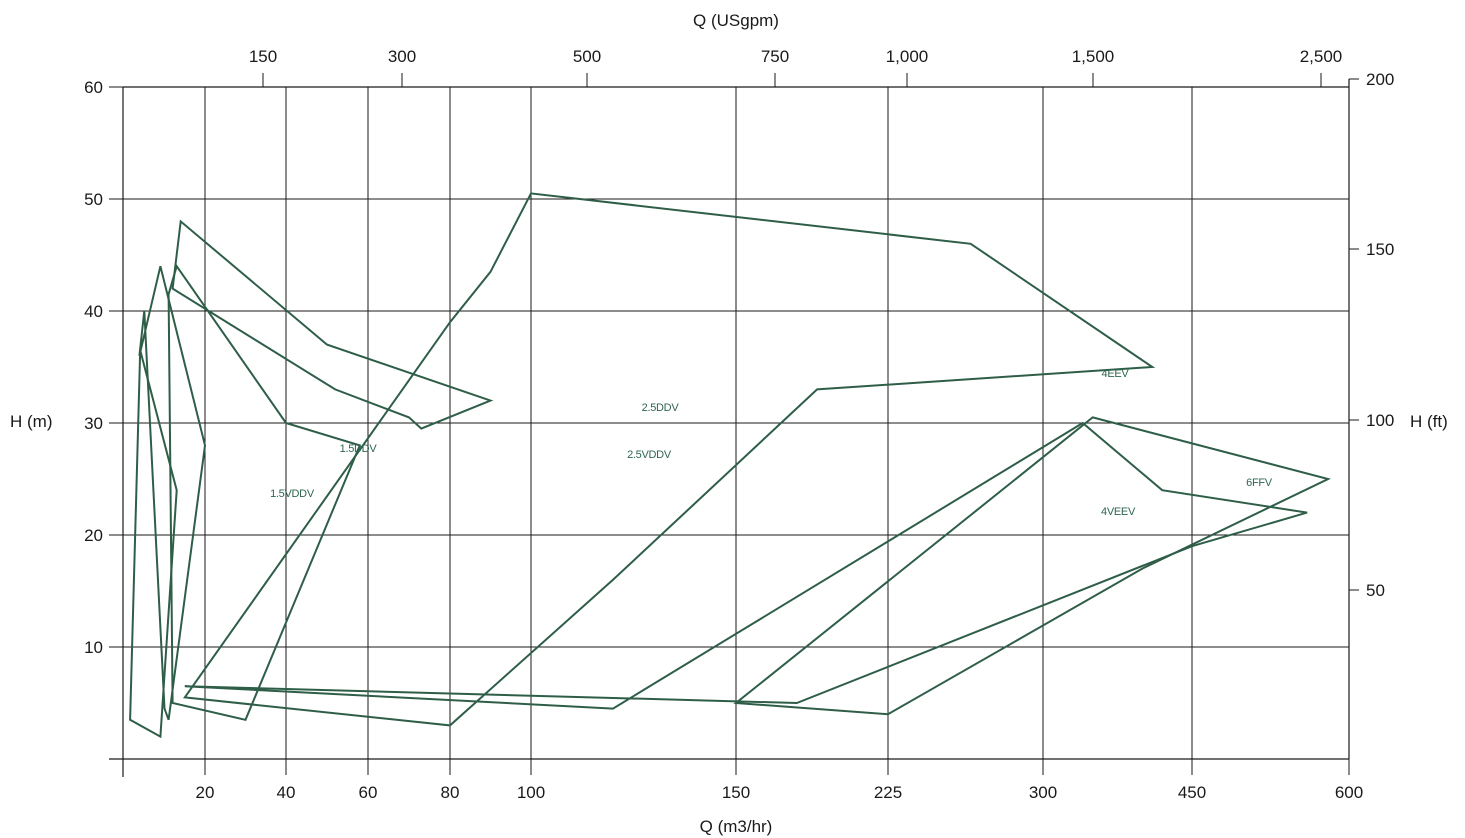  What do you see at coordinates (359, 449) in the screenshot?
I see `curve-label-1-5ddv: 1.5DDV` at bounding box center [359, 449].